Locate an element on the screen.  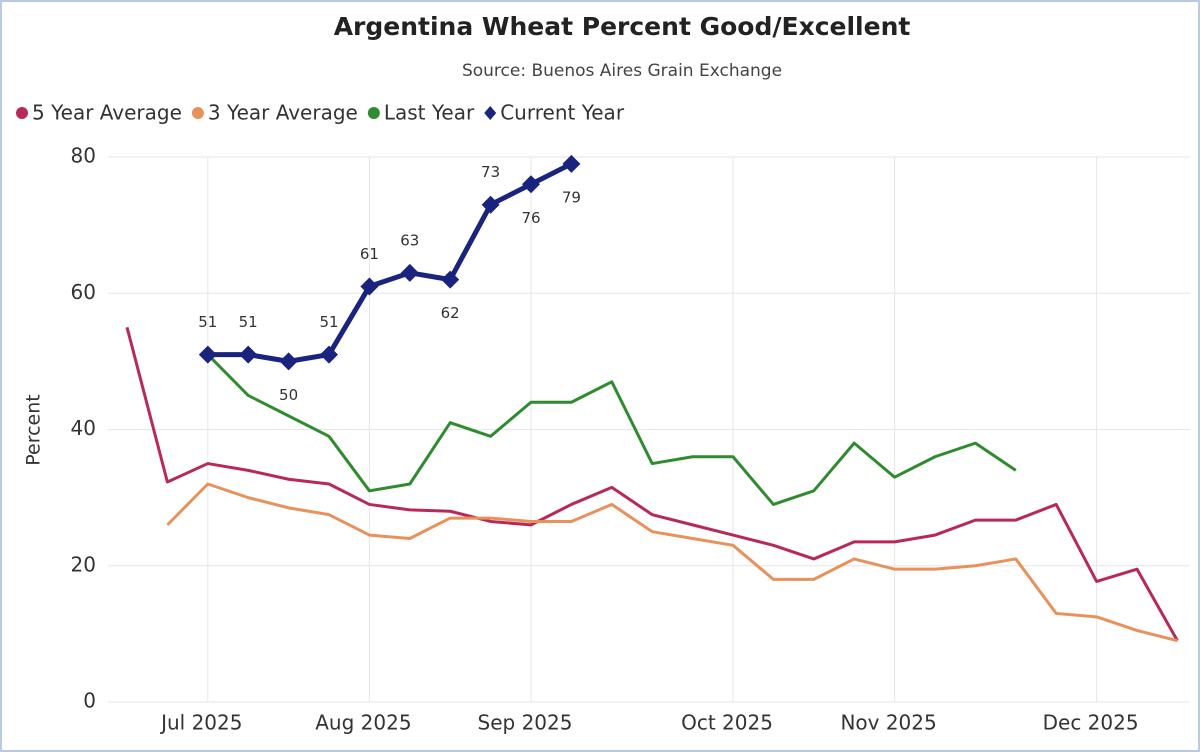
legend-label: Current Year is located at coordinates (562, 113).